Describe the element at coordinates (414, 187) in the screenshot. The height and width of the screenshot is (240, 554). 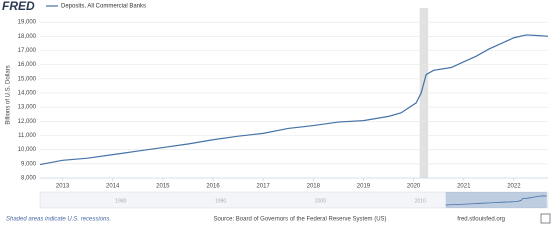
I see `x-tick-label: 2020` at that location.